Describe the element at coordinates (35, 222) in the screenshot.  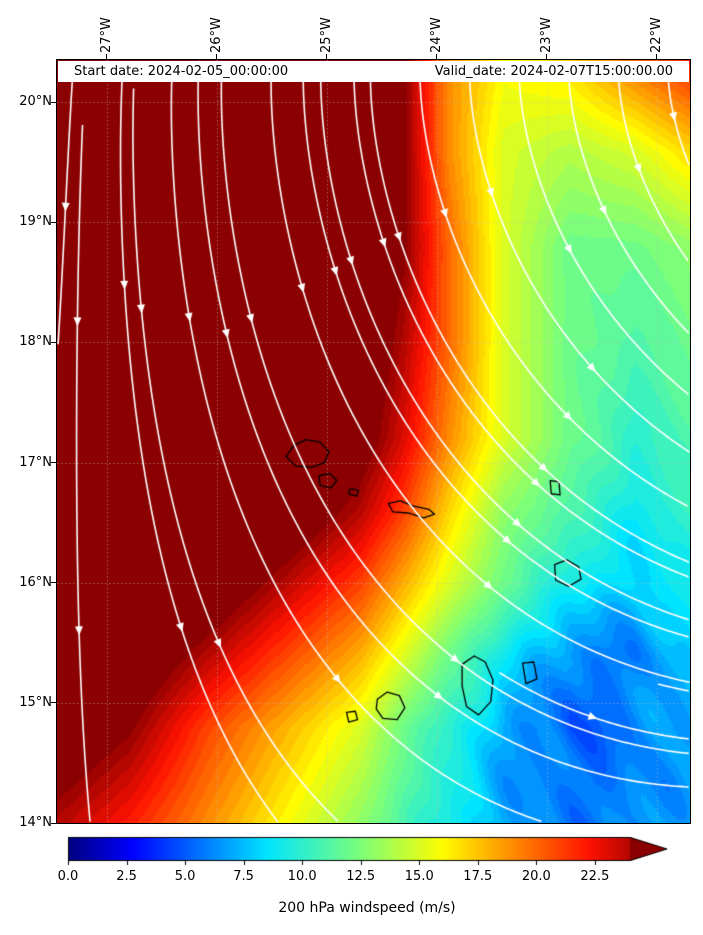
I see `y-tick-label: 19°N` at that location.